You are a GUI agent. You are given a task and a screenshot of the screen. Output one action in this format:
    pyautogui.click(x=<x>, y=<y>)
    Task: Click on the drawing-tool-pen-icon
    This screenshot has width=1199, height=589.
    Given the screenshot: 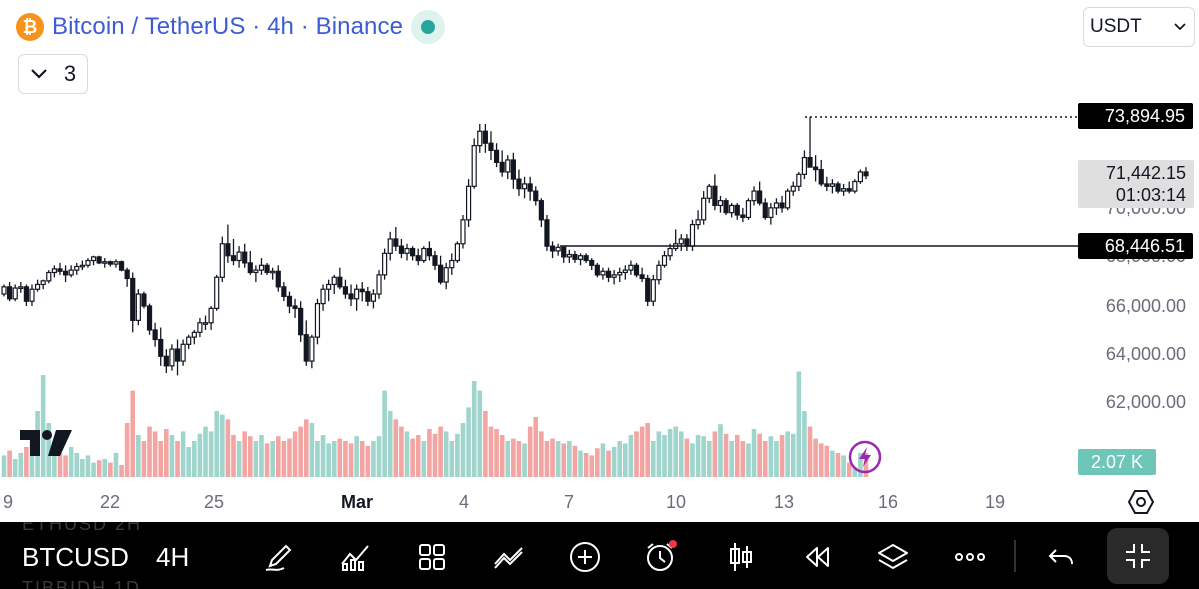 What is the action you would take?
    pyautogui.click(x=279, y=557)
    